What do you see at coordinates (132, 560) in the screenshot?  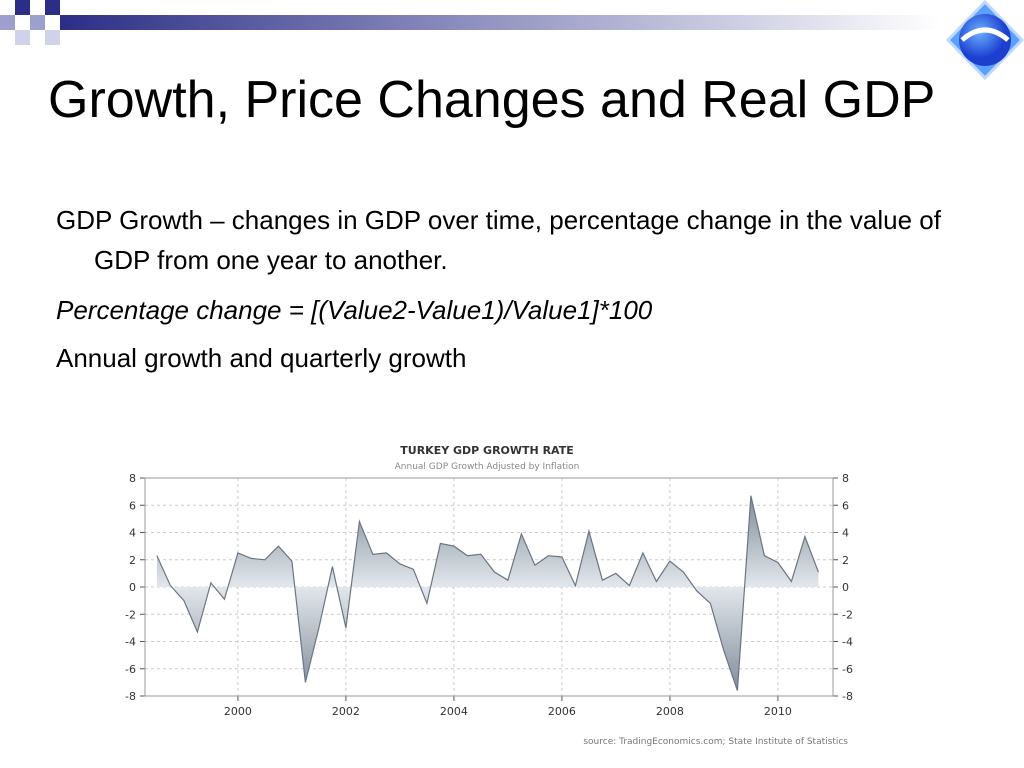 I see `y-tick-label: 2` at bounding box center [132, 560].